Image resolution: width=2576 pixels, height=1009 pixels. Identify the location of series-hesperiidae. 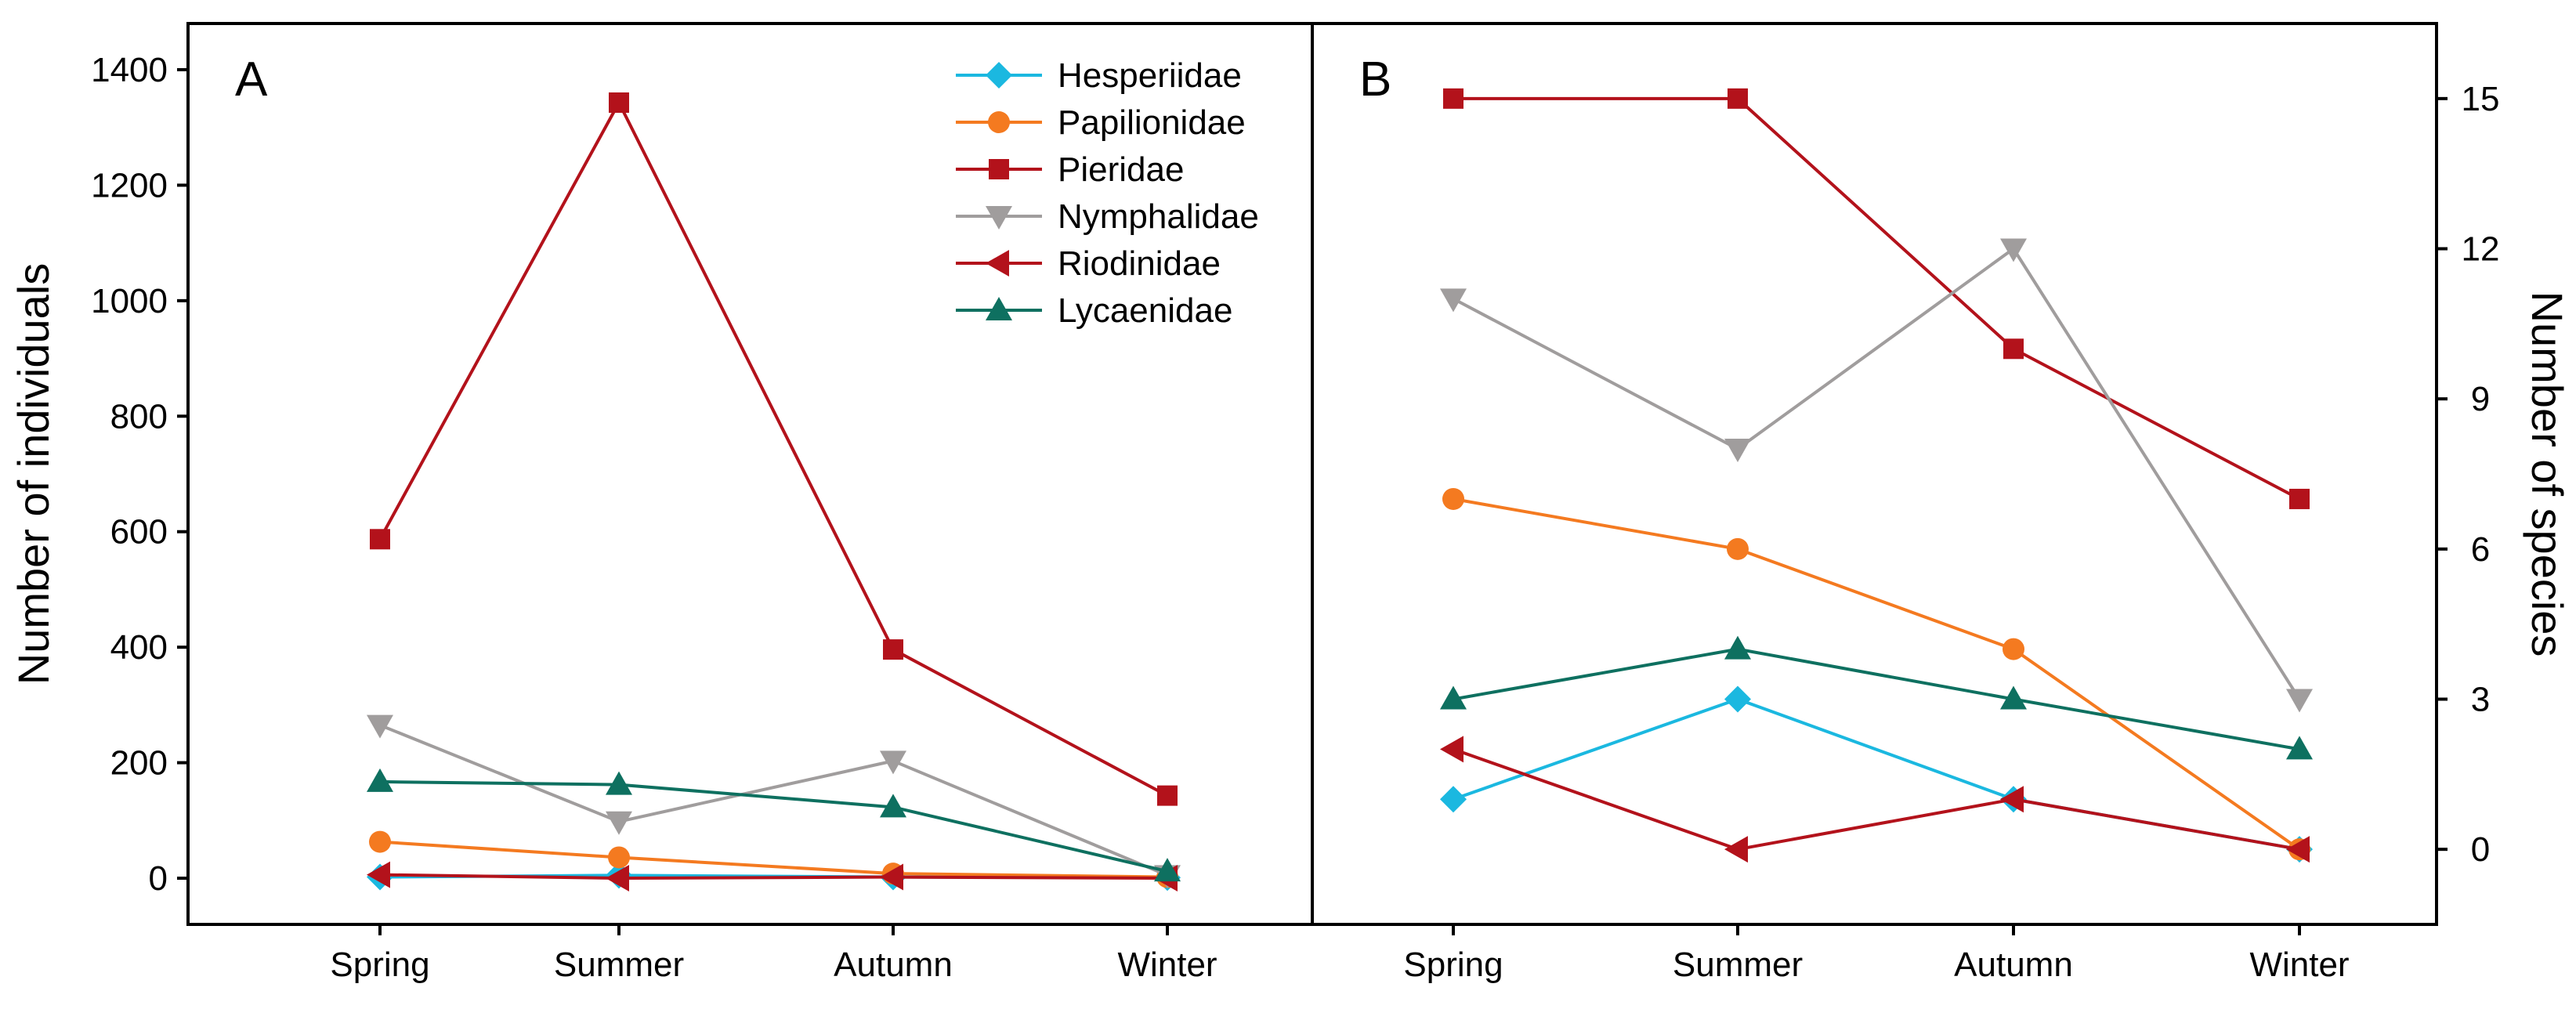
(1877, 774).